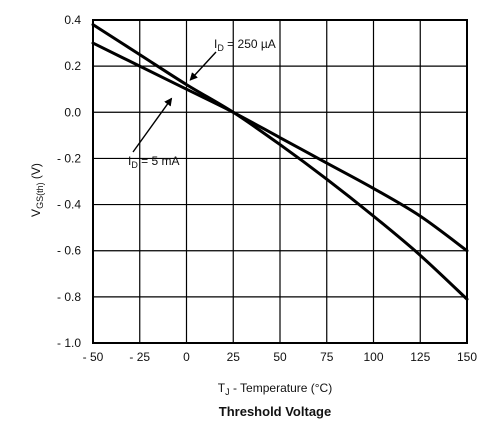 This screenshot has width=483, height=433. What do you see at coordinates (227, 392) in the screenshot?
I see `x-axis-label-sub: J` at bounding box center [227, 392].